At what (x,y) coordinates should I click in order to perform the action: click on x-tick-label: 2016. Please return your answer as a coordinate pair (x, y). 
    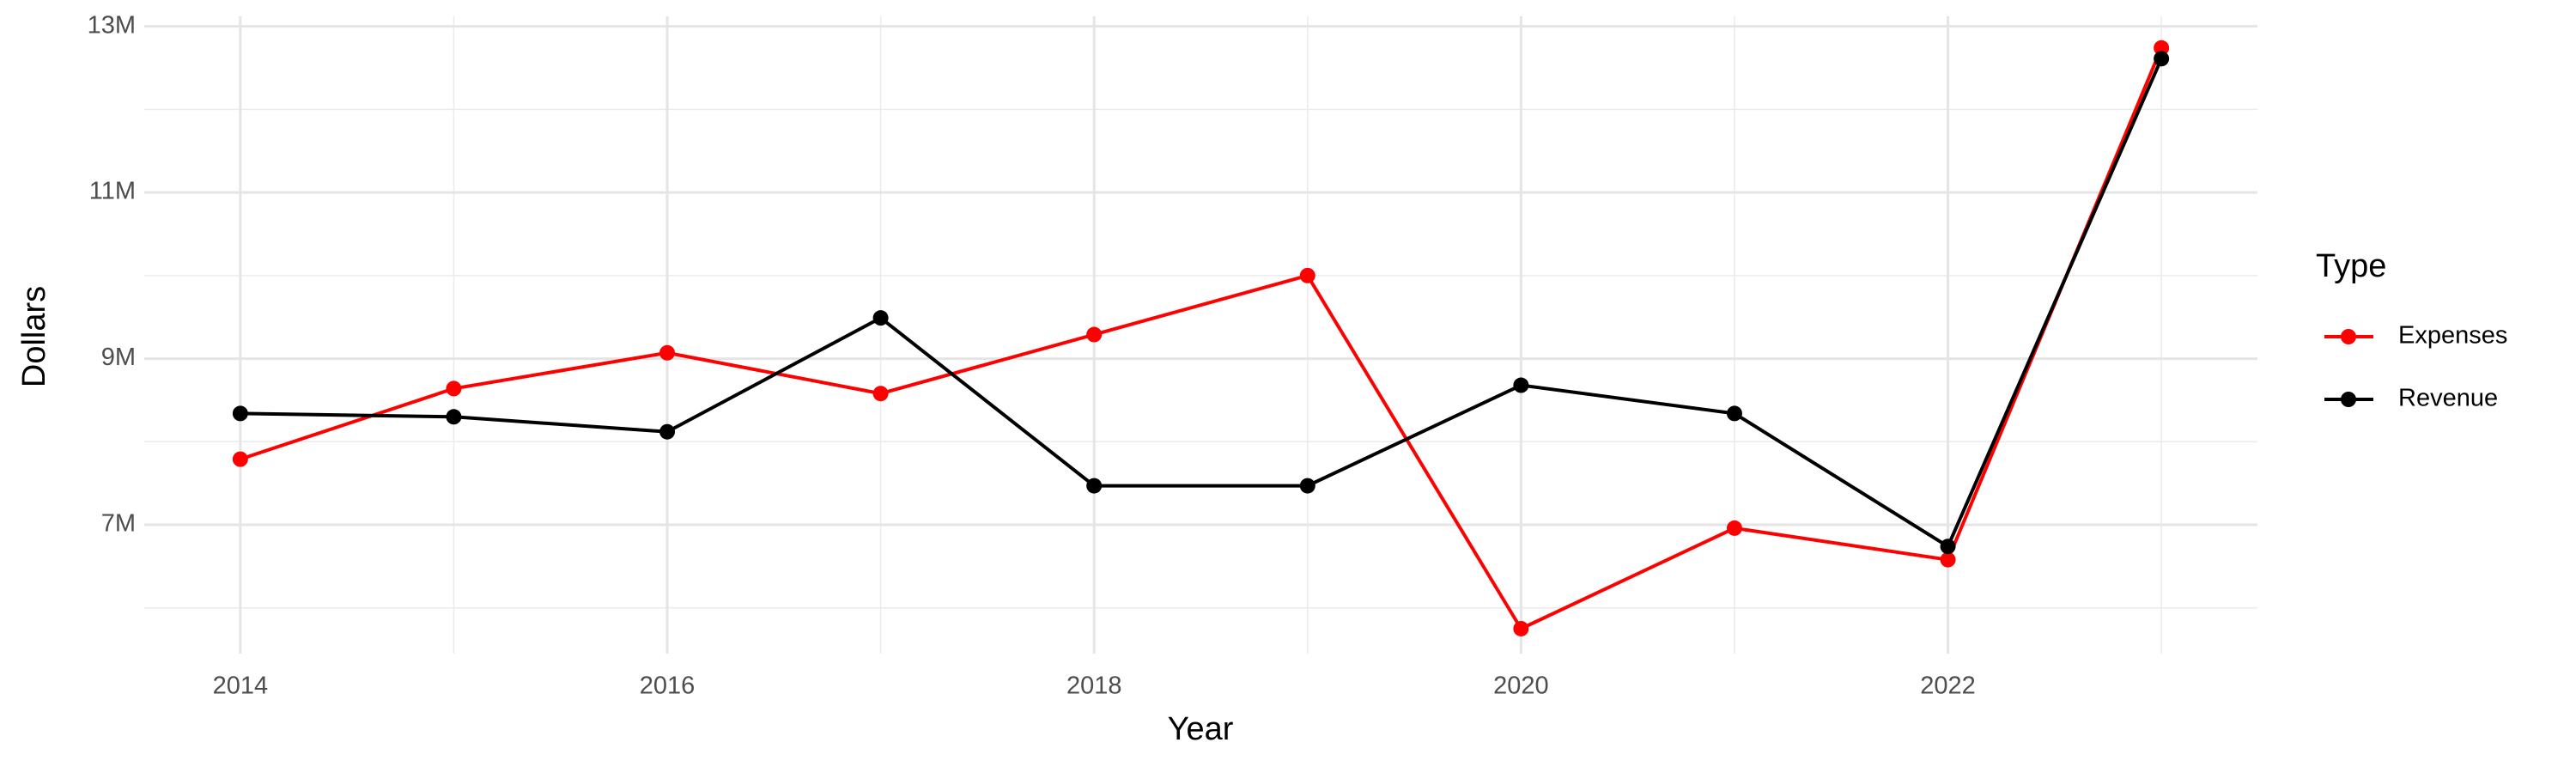
    Looking at the image, I should click on (668, 686).